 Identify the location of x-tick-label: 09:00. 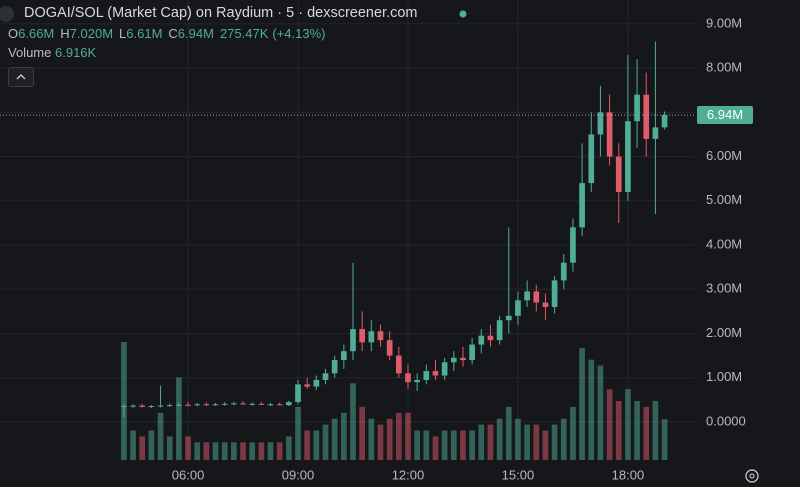
(298, 474).